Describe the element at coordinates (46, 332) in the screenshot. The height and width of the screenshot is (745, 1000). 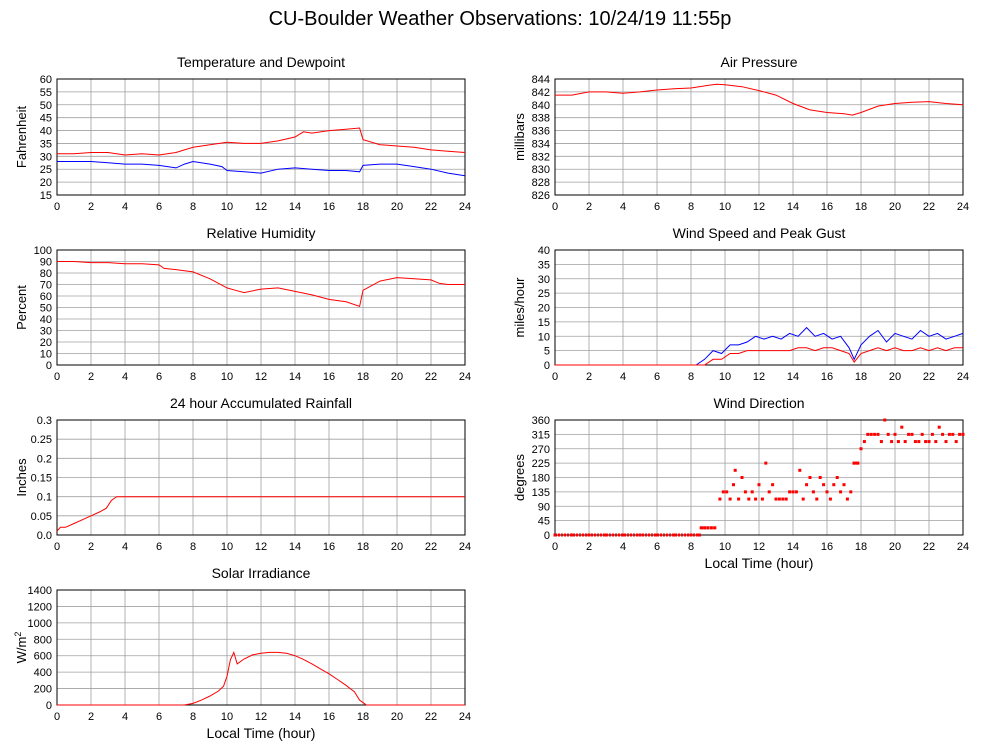
I see `y-tick-label: 30` at that location.